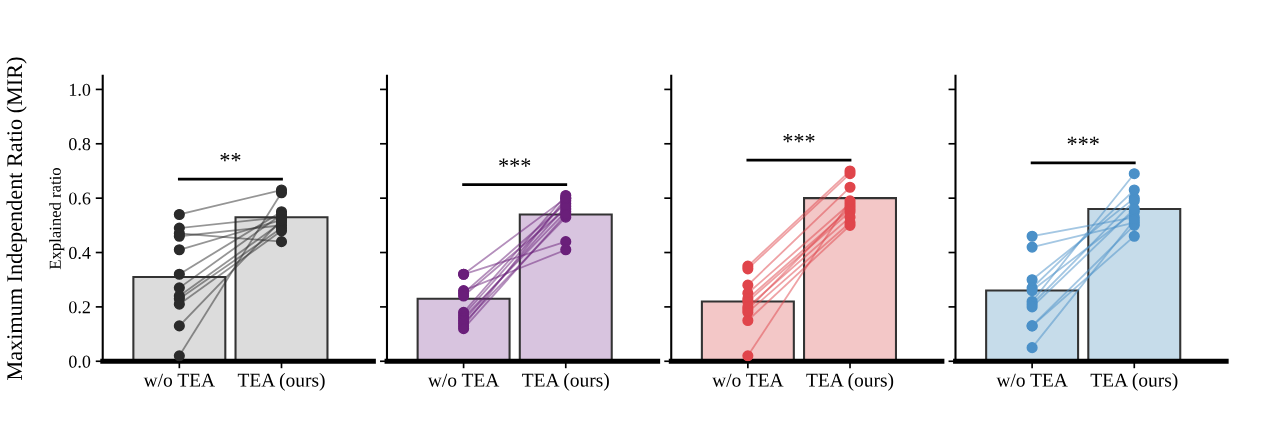 The width and height of the screenshot is (1284, 446). I want to click on y-axis-title: Maximum Independent Ratio (MIR), so click(16, 218).